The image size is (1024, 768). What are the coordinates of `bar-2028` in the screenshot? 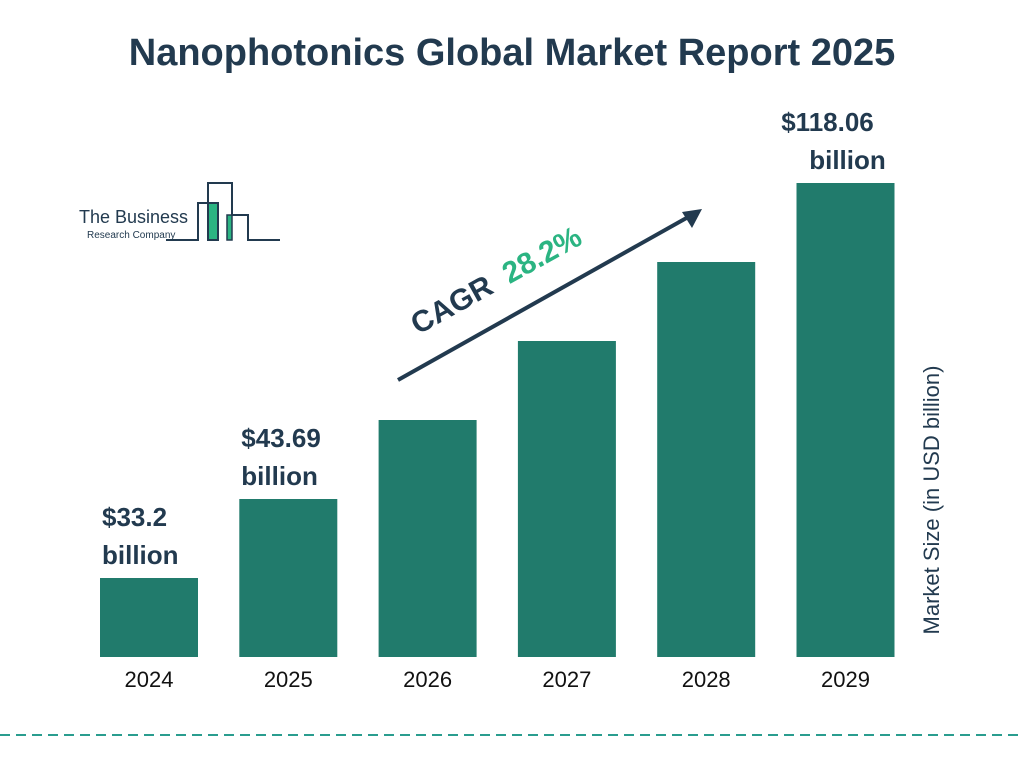 It's located at (706, 459).